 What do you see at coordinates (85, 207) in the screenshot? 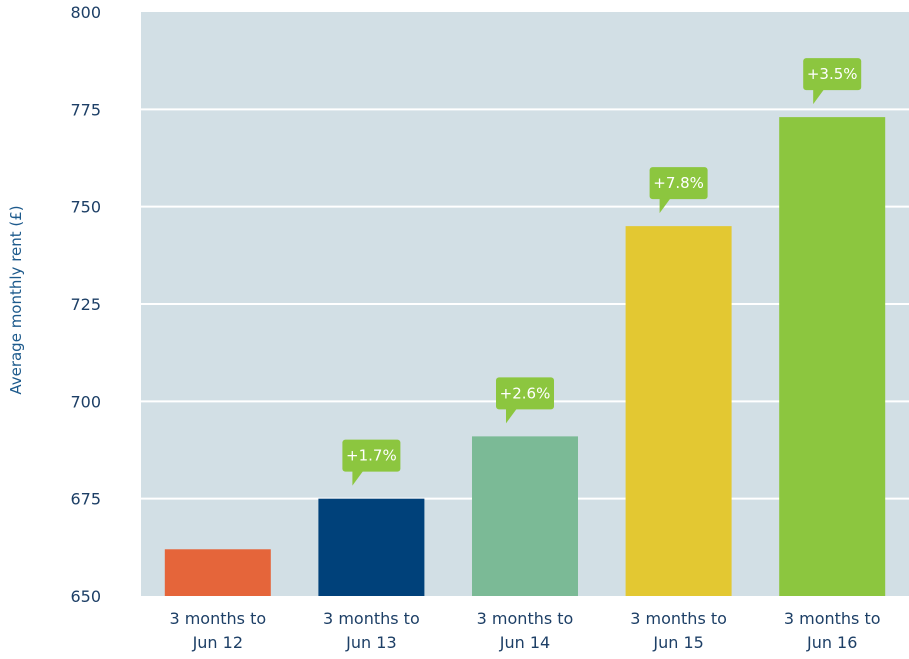
I see `y-tick-label: 750` at bounding box center [85, 207].